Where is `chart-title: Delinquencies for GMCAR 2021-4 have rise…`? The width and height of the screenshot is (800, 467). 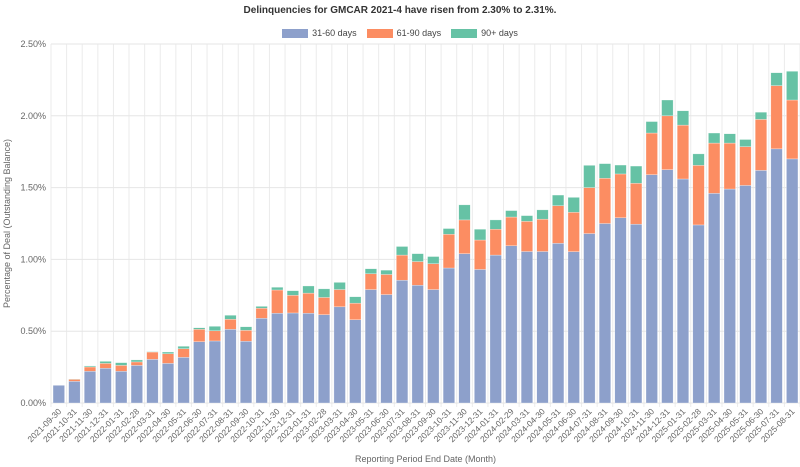 chart-title: Delinquencies for GMCAR 2021-4 have rise… is located at coordinates (400, 10).